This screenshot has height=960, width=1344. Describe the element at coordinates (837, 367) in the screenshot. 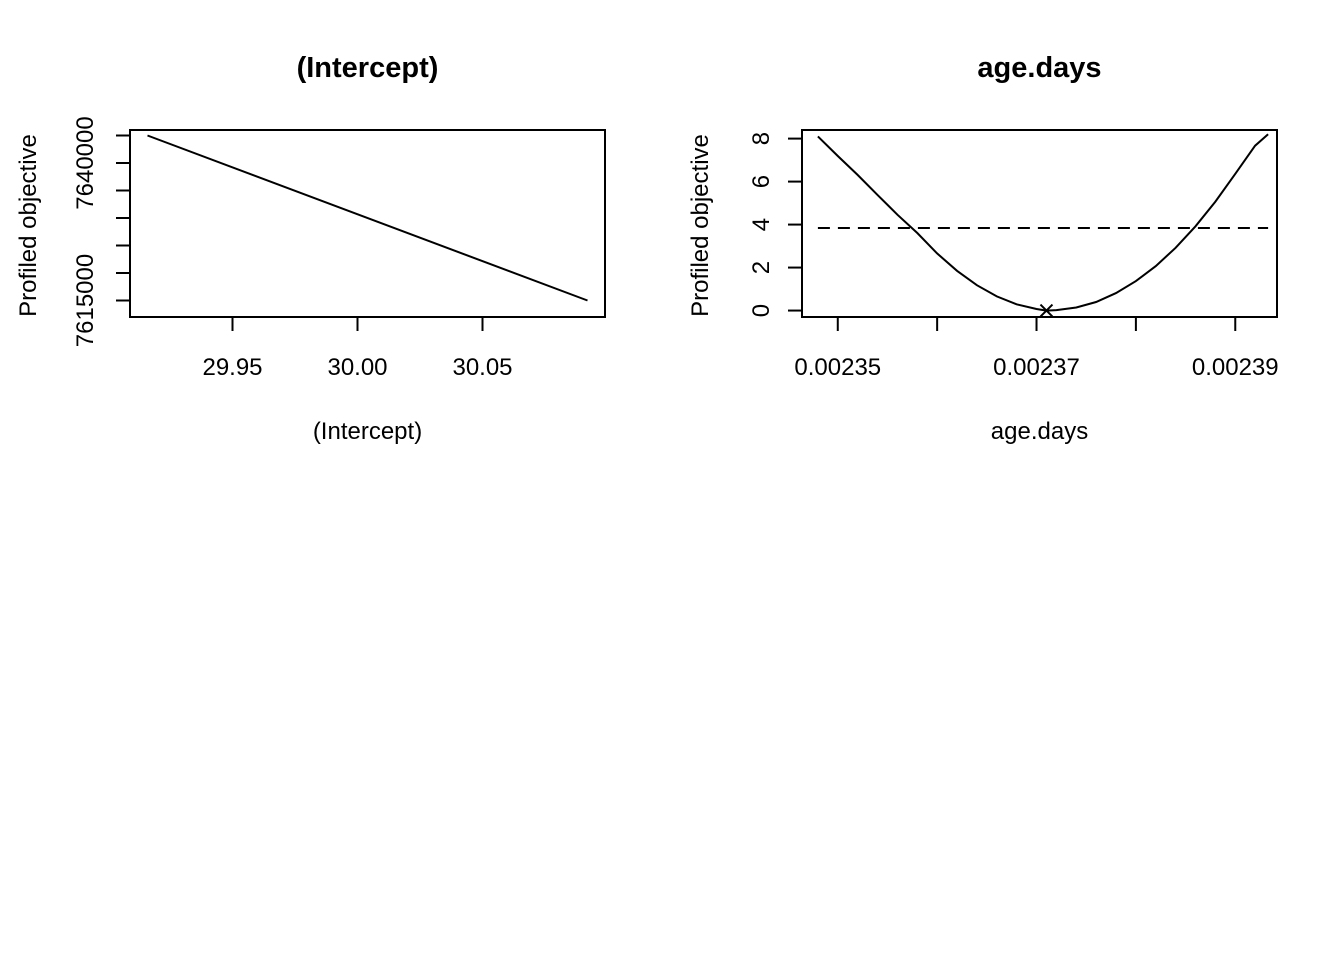

I see `x-tick-label: 0.00235` at that location.